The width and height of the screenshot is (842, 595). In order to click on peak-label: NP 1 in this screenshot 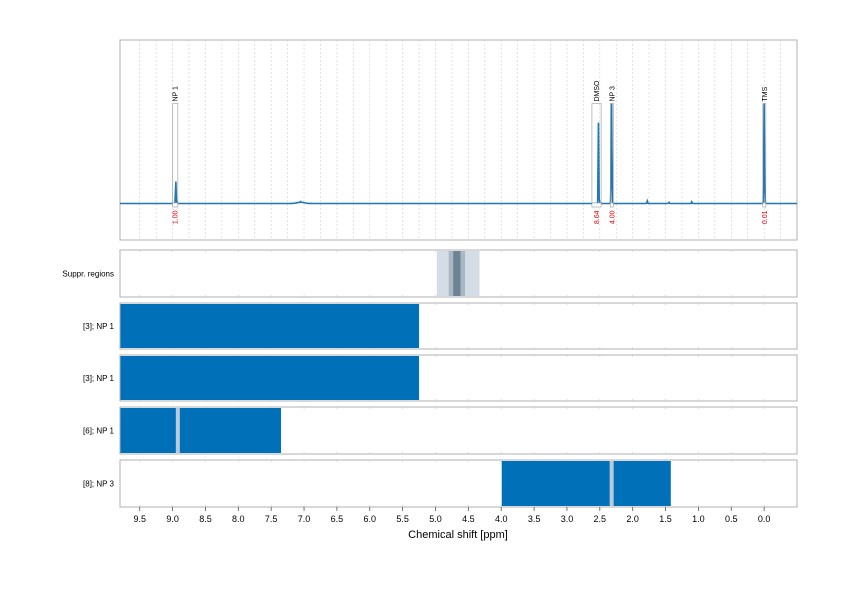, I will do `click(176, 94)`.